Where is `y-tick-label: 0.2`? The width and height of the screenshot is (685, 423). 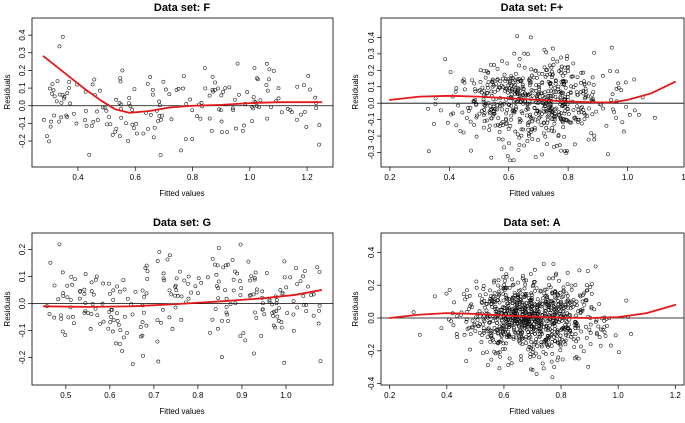
y-tick-label: 0.2 is located at coordinates (371, 70).